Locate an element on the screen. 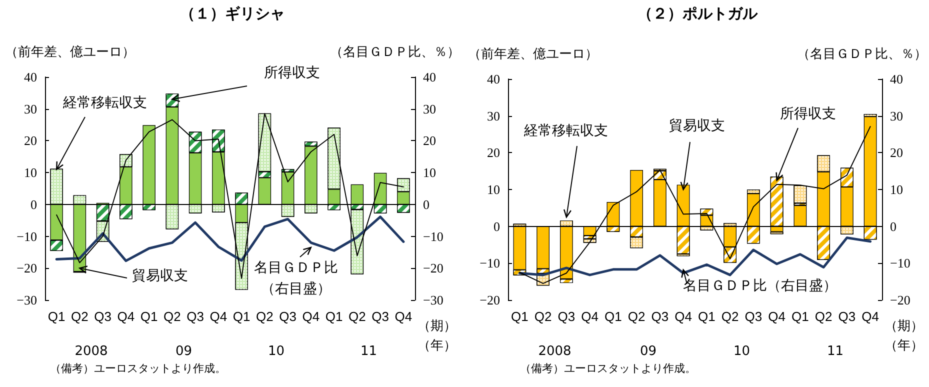 Image resolution: width=929 pixels, height=387 pixels. legend-label: 貿易収支 is located at coordinates (160, 276).